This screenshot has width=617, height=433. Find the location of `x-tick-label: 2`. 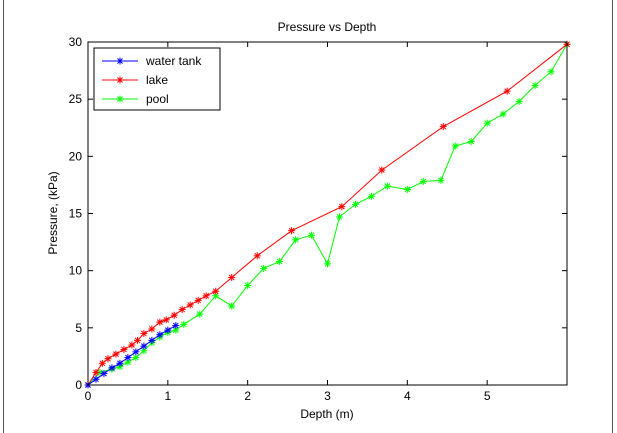

x-tick-label: 2 is located at coordinates (247, 396).